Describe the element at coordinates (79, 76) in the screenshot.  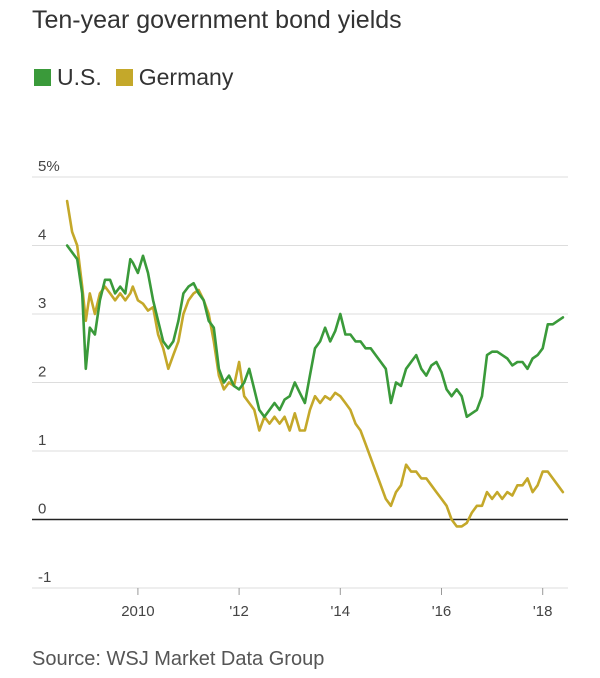
I see `legend-label-us: U.S.` at that location.